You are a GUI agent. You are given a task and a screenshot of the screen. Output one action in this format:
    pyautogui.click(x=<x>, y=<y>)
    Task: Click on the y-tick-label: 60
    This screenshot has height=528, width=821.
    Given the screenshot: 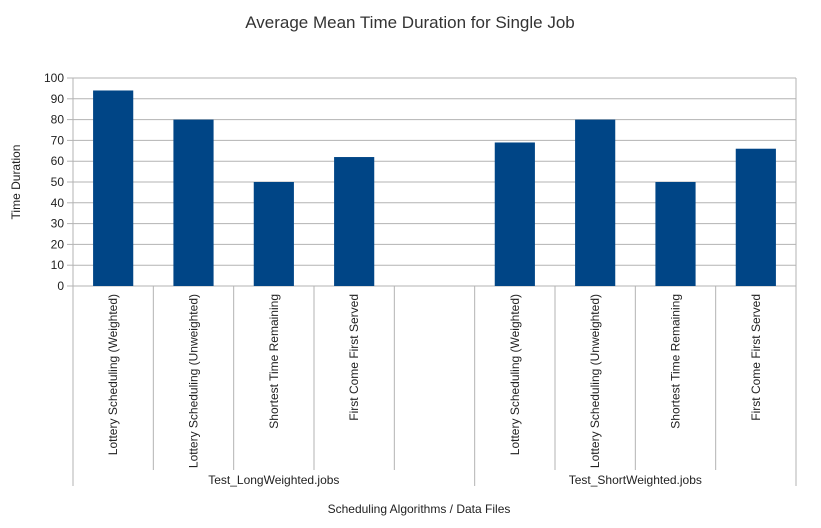 What is the action you would take?
    pyautogui.click(x=58, y=161)
    